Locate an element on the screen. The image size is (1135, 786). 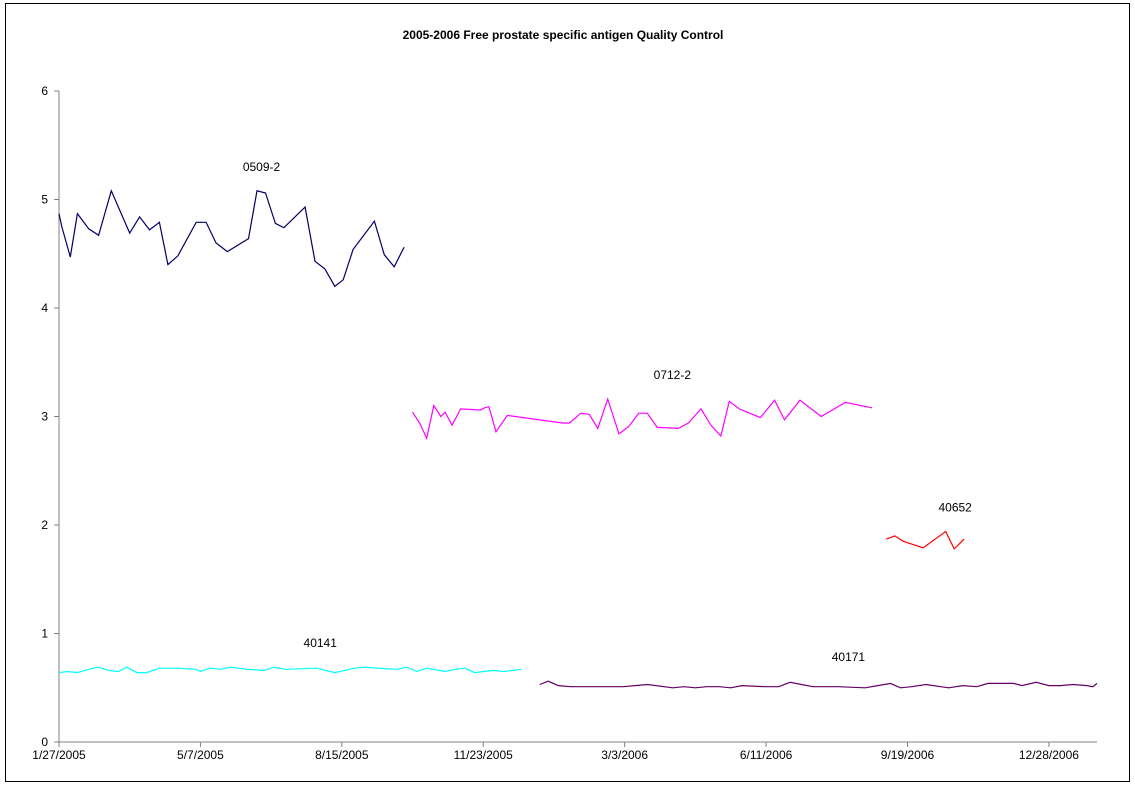
x-tick-label: 9/19/2006 is located at coordinates (908, 755).